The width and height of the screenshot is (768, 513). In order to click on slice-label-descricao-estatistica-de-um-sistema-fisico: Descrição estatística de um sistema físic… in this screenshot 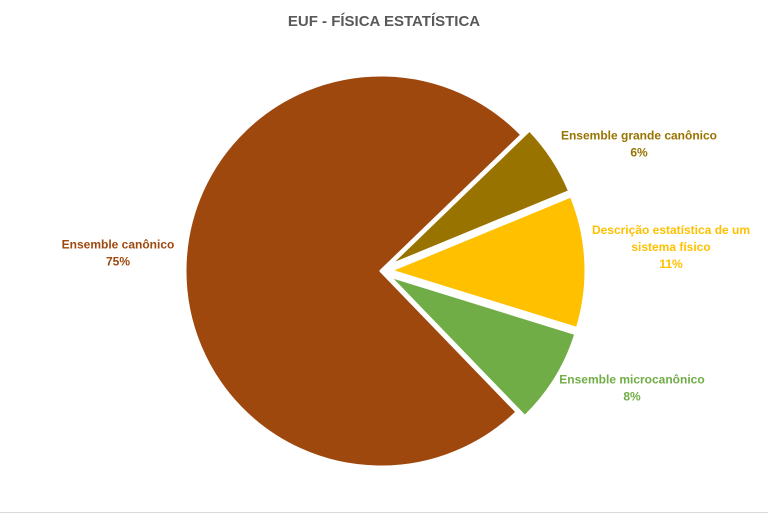, I will do `click(671, 247)`.